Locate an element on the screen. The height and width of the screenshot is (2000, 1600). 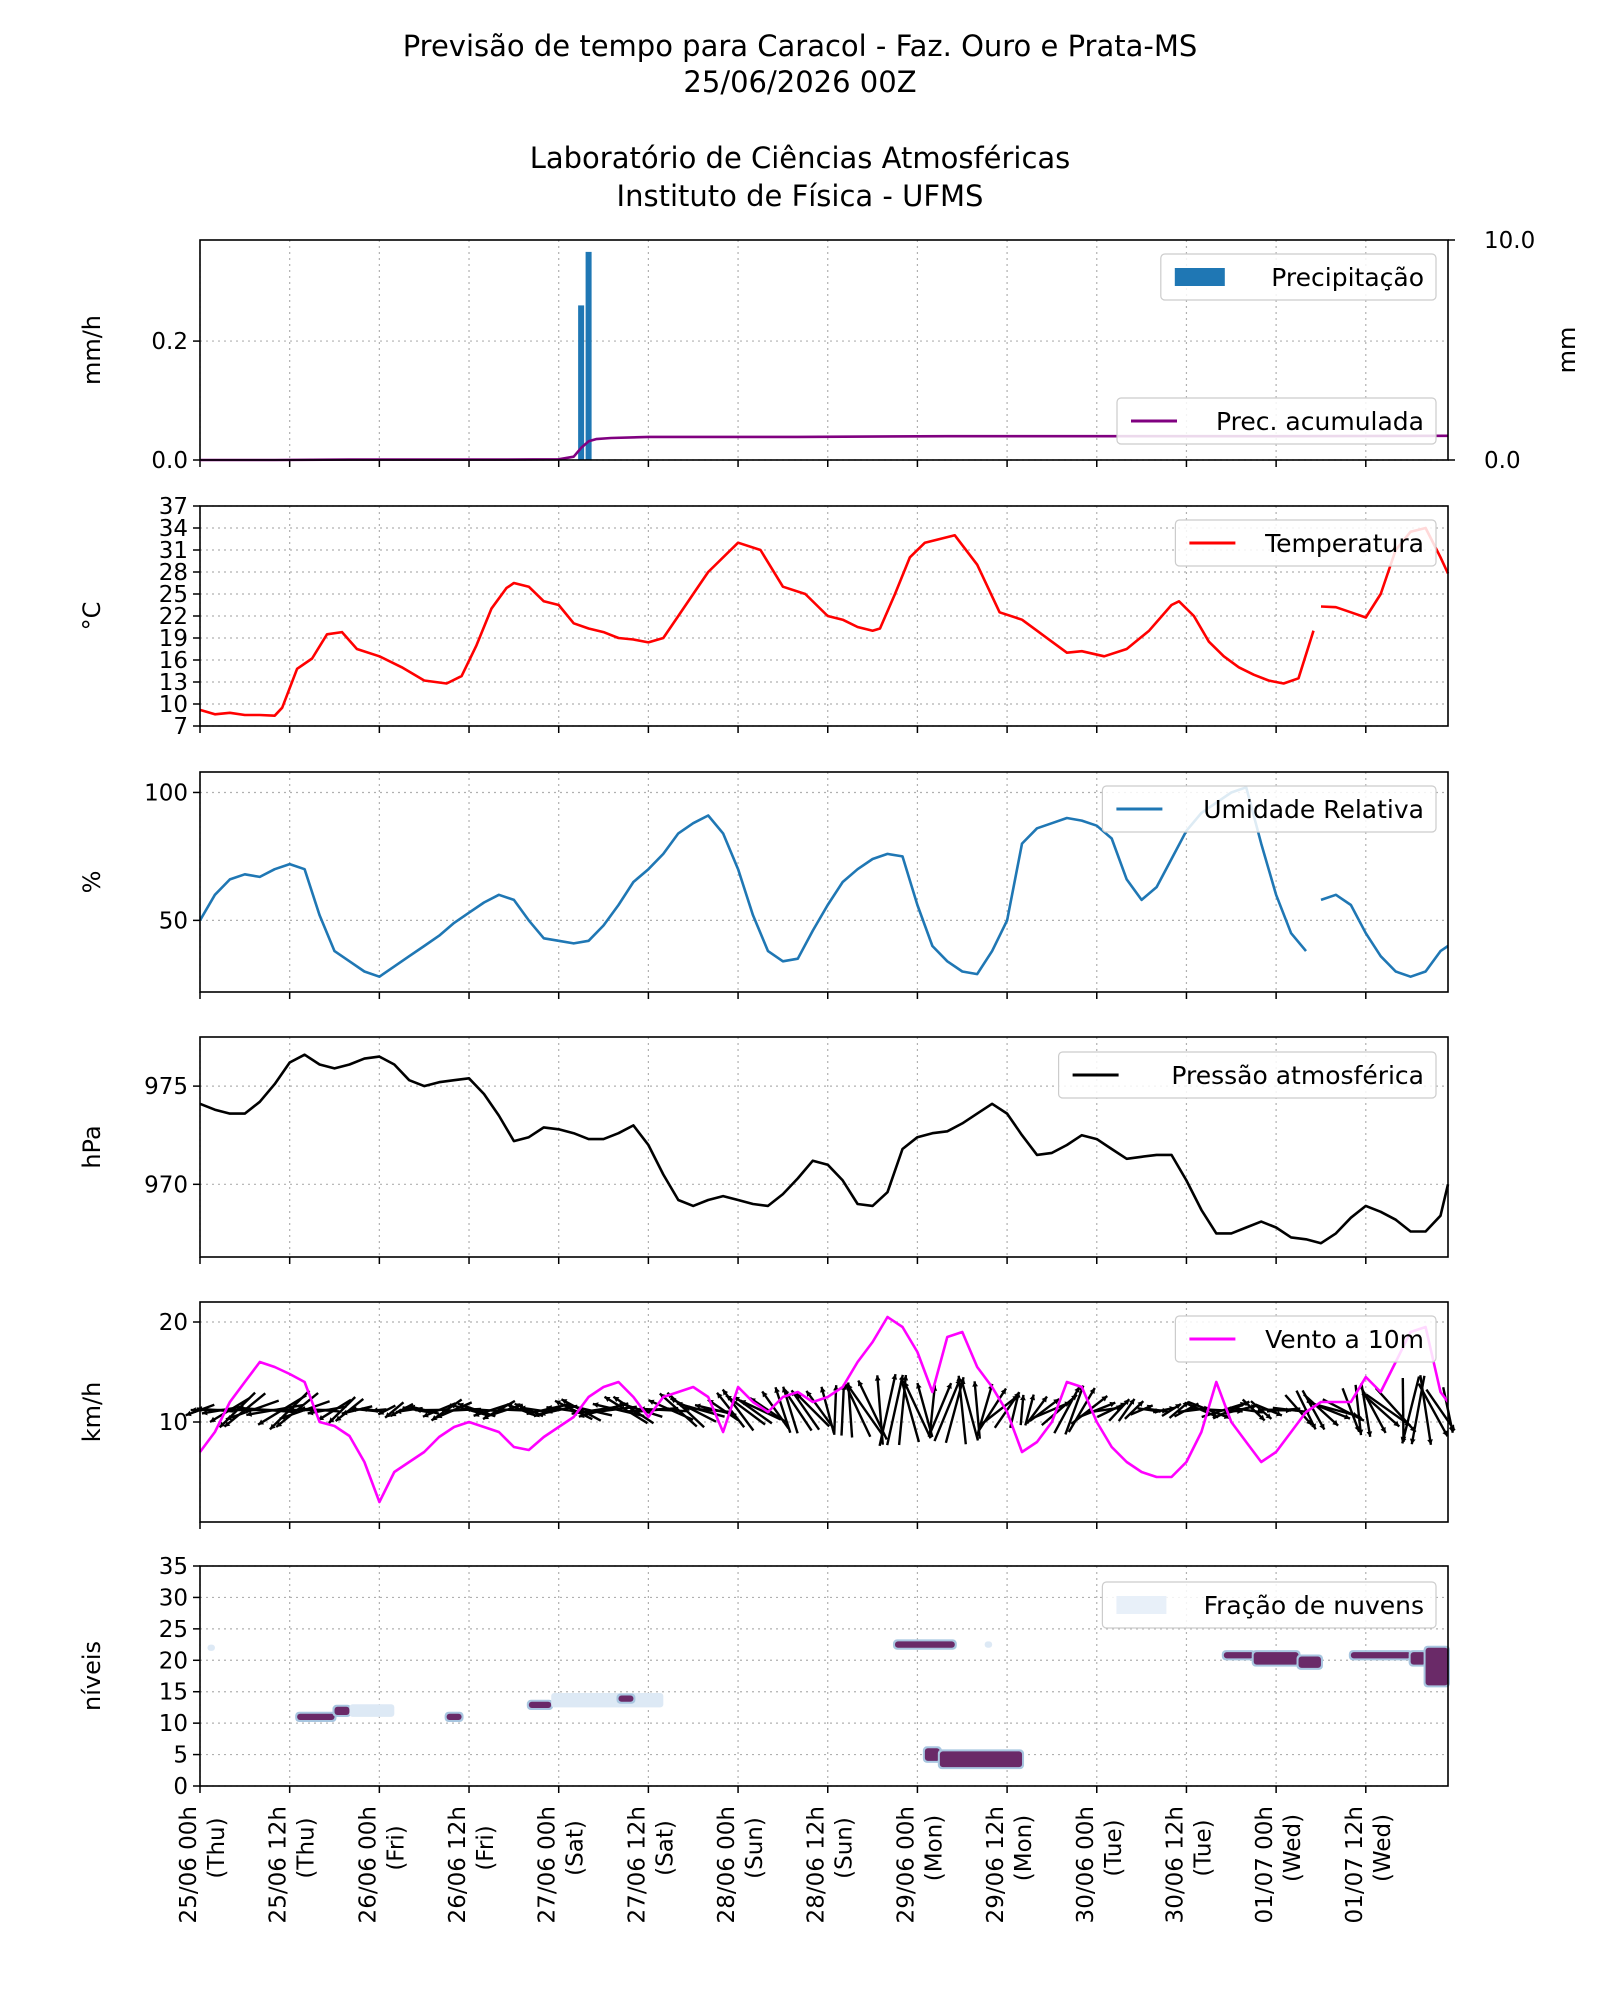
wind-speed-line is located at coordinates (824, 1409).